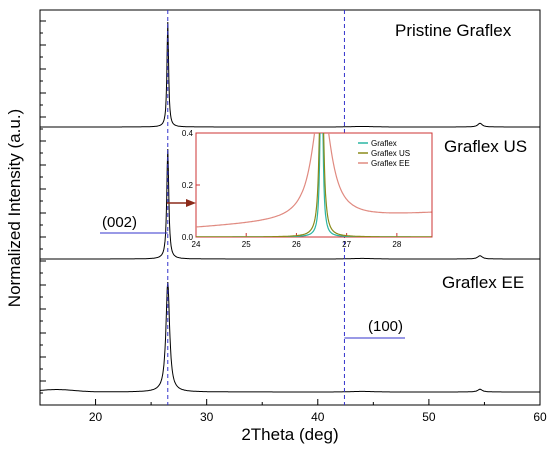 Image resolution: width=550 pixels, height=452 pixels. Describe the element at coordinates (207, 417) in the screenshot. I see `x-tick-label: 30` at that location.